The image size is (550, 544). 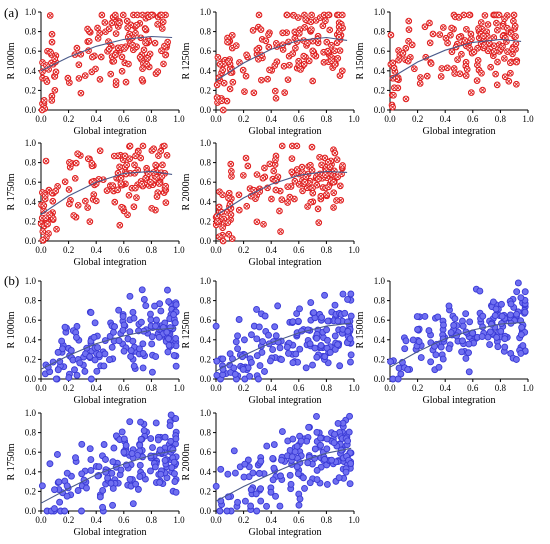 I want to click on y-tick-label: 0.6, so click(x=31, y=320).